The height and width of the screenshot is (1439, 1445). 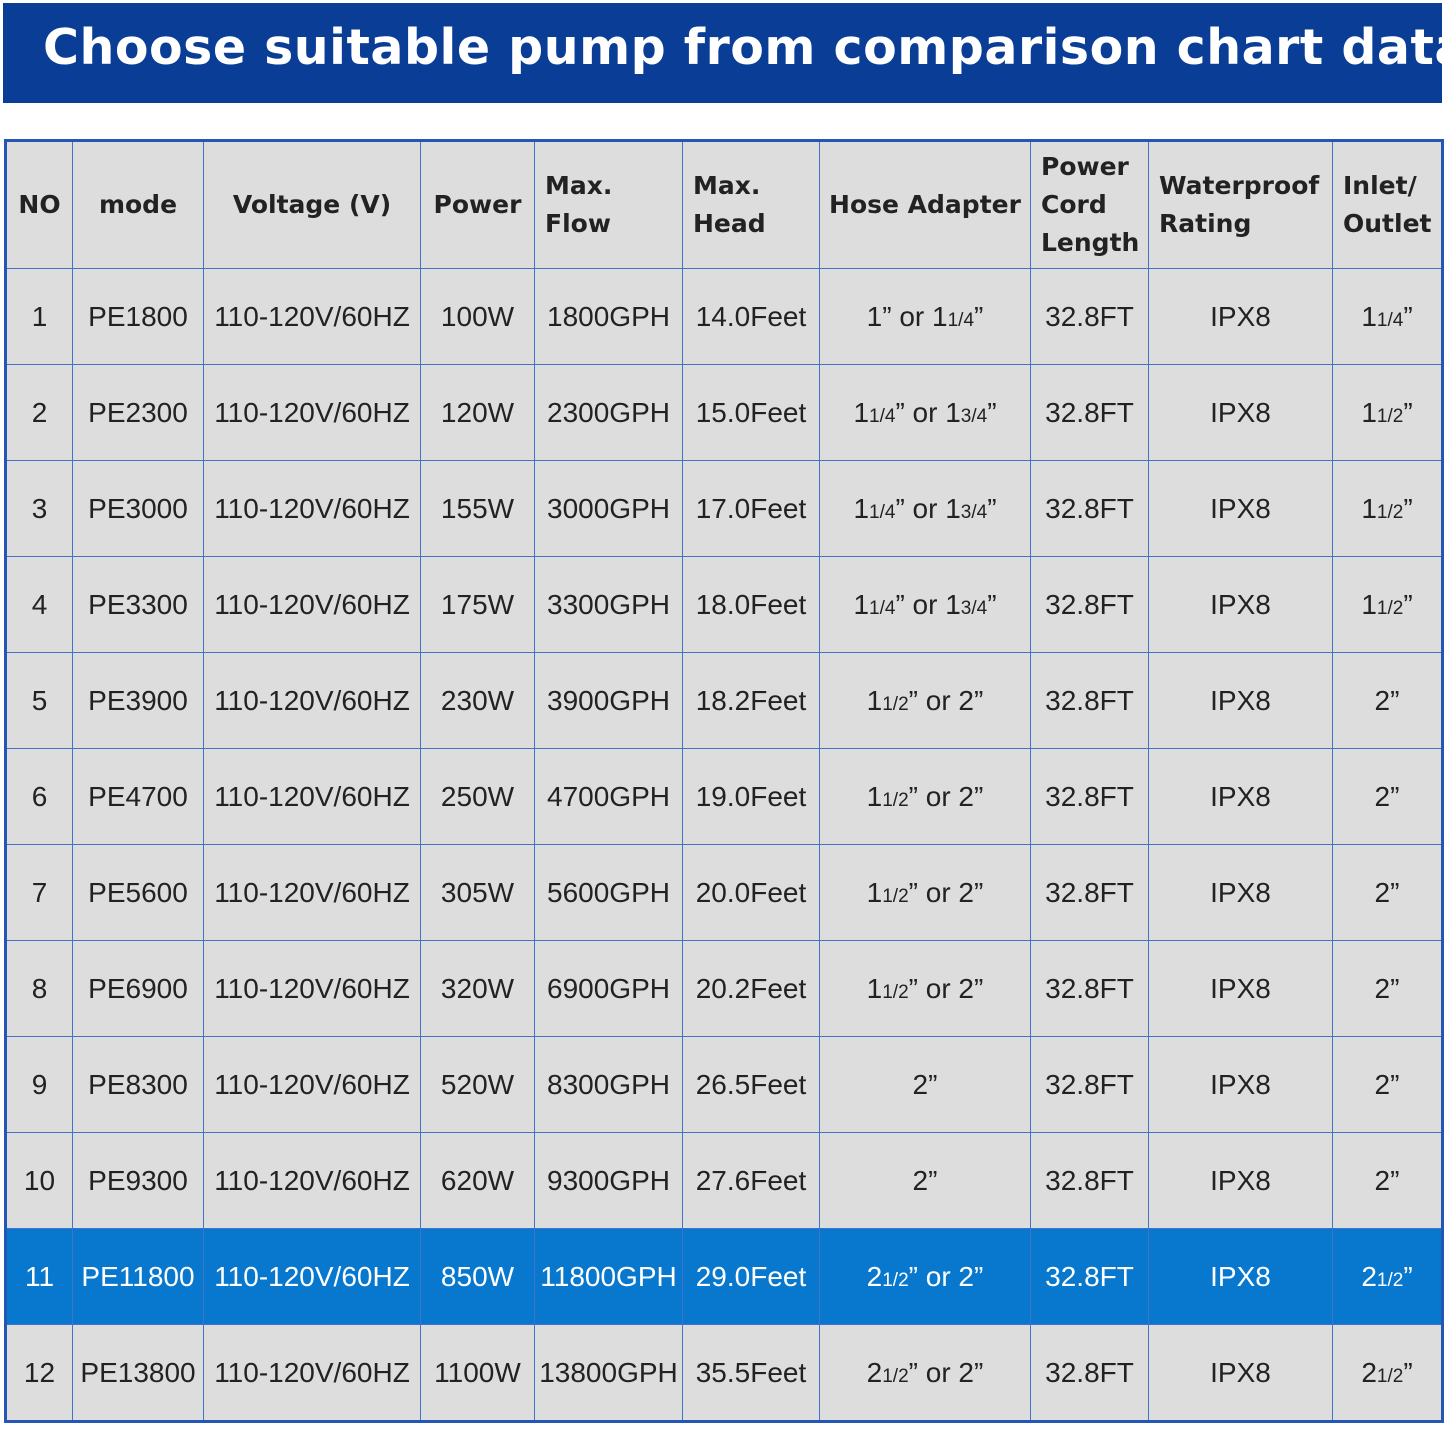 What do you see at coordinates (1387, 204) in the screenshot?
I see `column-header: Inlet/ Outlet` at bounding box center [1387, 204].